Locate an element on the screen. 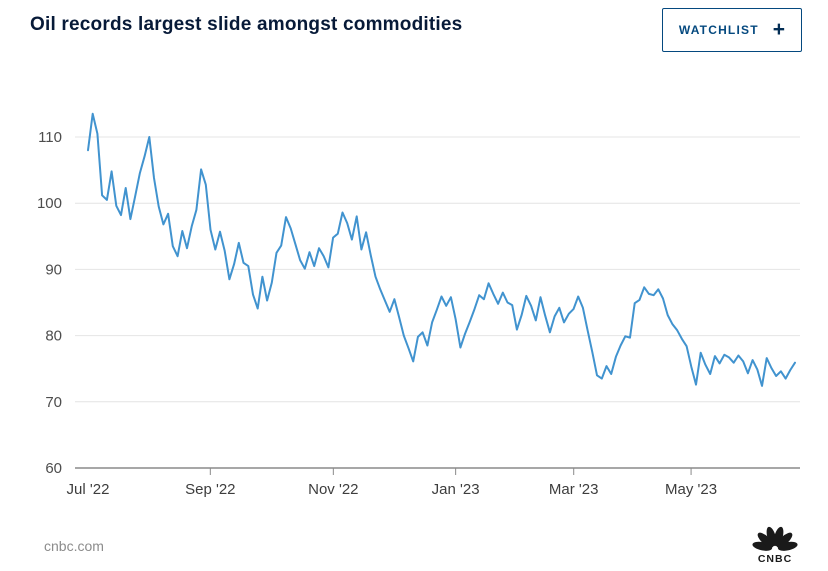 This screenshot has width=828, height=571. watchlist-button: WATCHLIST + is located at coordinates (731, 30).